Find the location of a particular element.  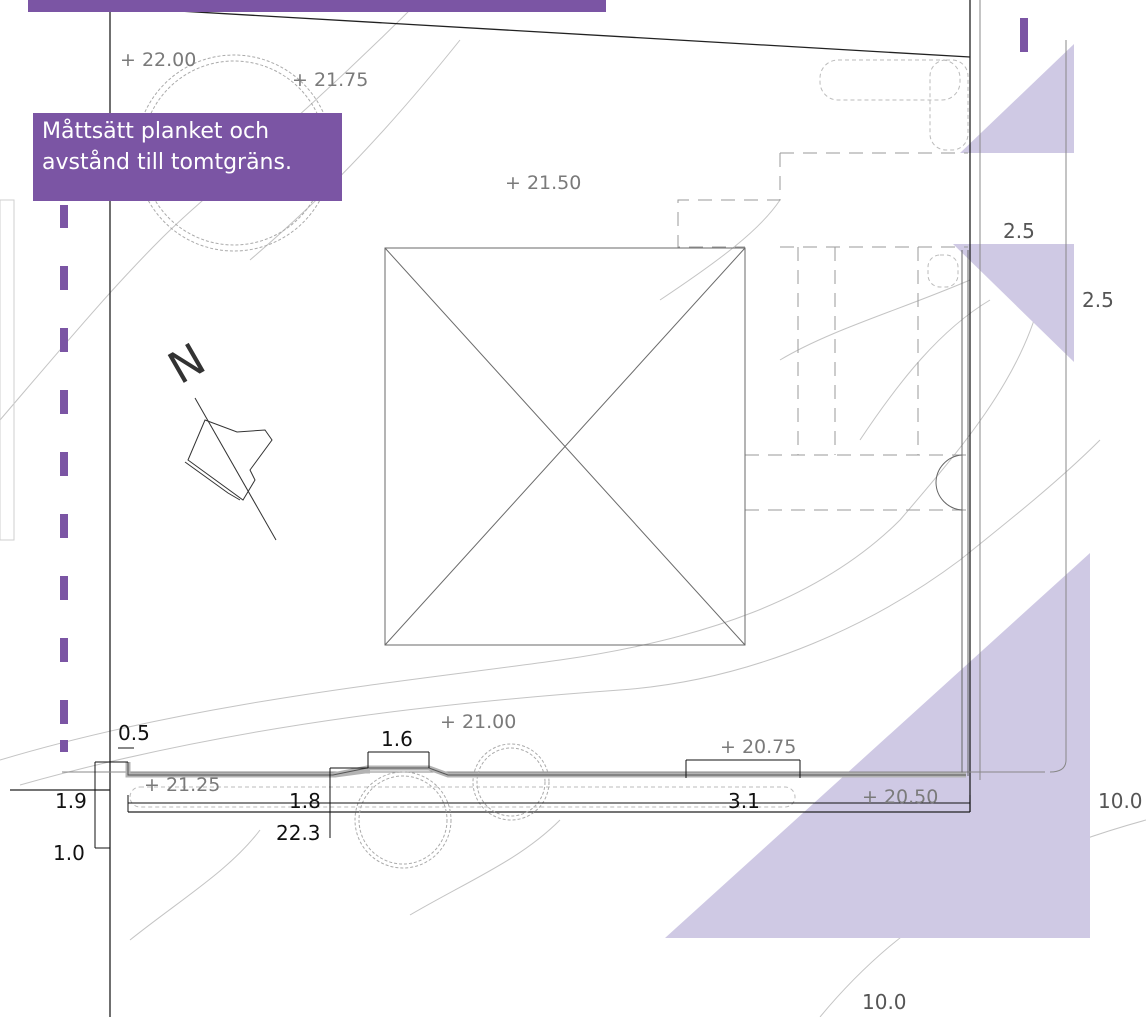

dim-top-extension: 1.6 is located at coordinates (397, 739).